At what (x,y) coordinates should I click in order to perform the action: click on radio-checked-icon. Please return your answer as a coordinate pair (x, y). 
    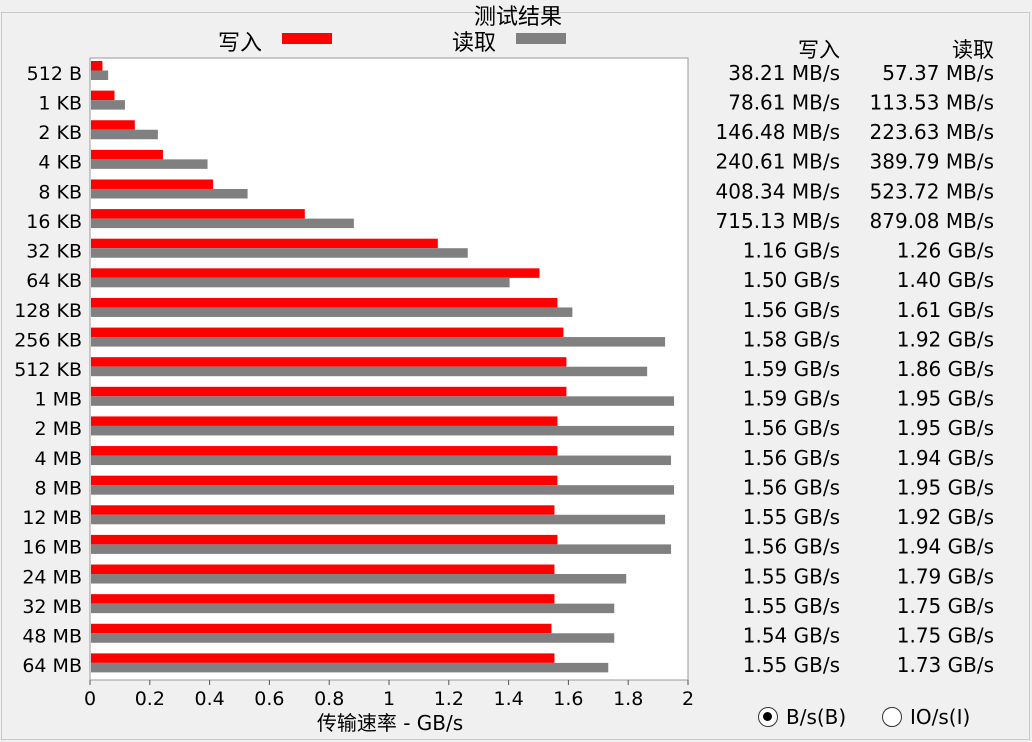
    Looking at the image, I should click on (768, 717).